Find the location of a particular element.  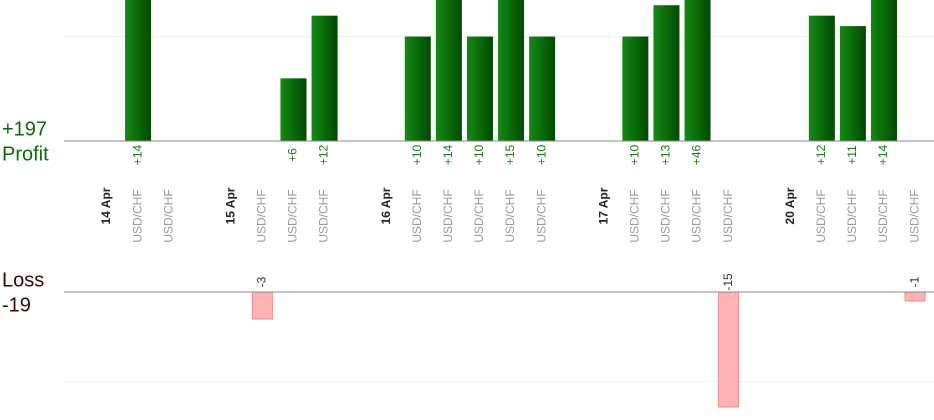

profit-value-label: +46 is located at coordinates (697, 154).